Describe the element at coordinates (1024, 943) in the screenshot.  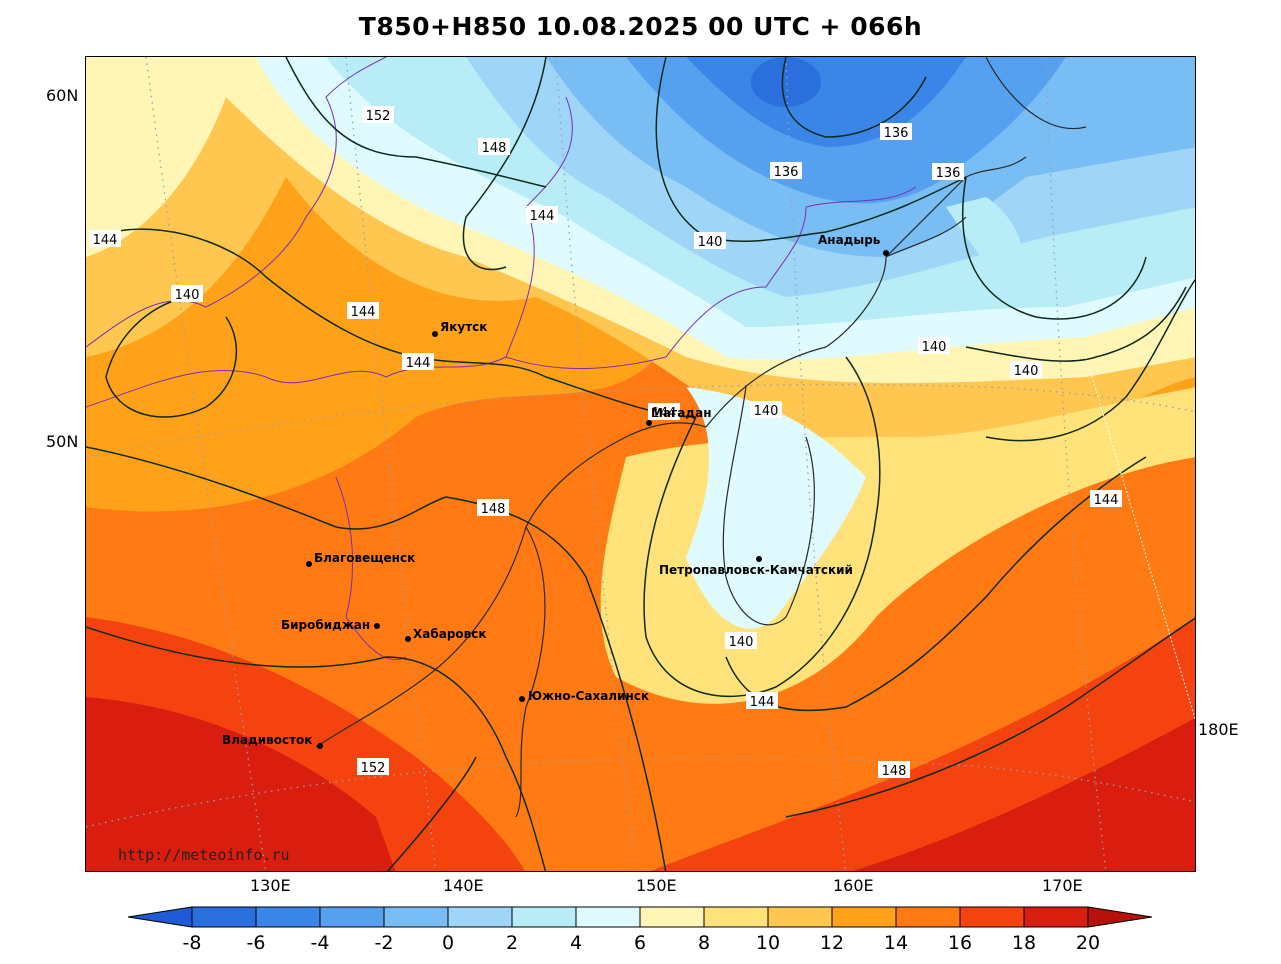
I see `colorbar-tick-label: 18` at that location.